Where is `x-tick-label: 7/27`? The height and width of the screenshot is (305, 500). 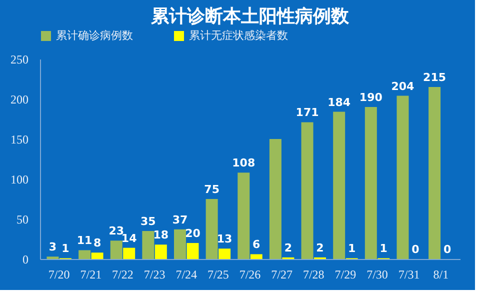
x-tick-label: 7/27 is located at coordinates (281, 275).